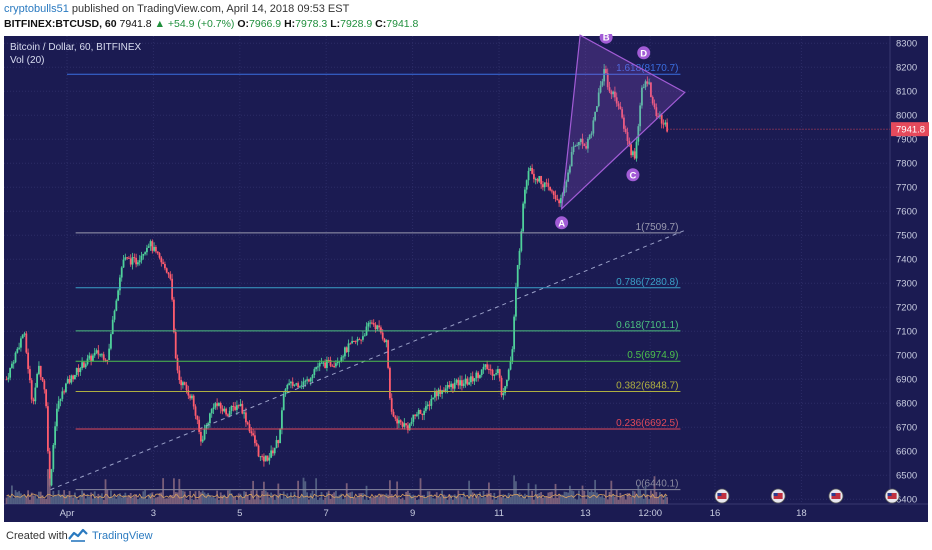  What do you see at coordinates (906, 428) in the screenshot?
I see `y-tick-label: 6700` at bounding box center [906, 428].